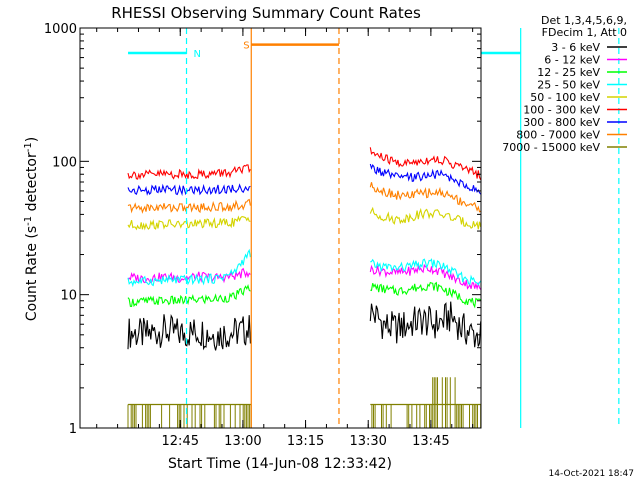 The image size is (640, 480). I want to click on legend-label: 300 - 800 keV, so click(561, 122).